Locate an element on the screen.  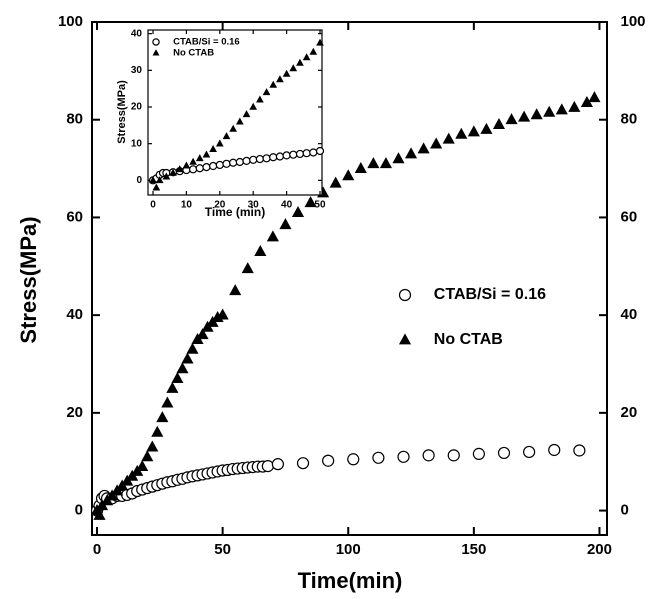
y-tick-label-right: 60 is located at coordinates (629, 216).